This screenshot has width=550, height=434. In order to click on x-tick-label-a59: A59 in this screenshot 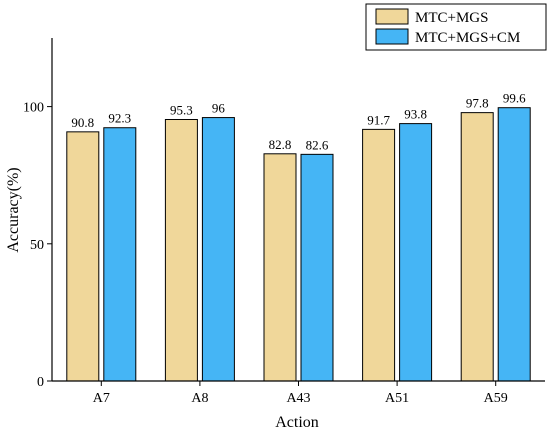, I will do `click(496, 398)`.